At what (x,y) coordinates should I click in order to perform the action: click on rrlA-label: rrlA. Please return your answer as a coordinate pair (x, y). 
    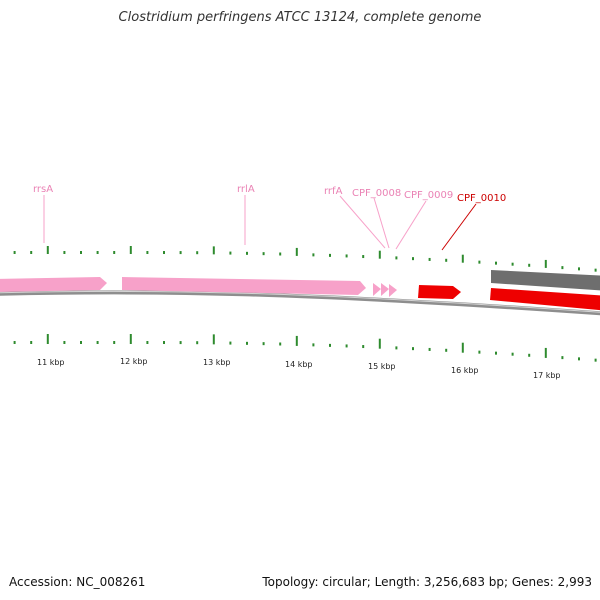
    Looking at the image, I should click on (246, 189).